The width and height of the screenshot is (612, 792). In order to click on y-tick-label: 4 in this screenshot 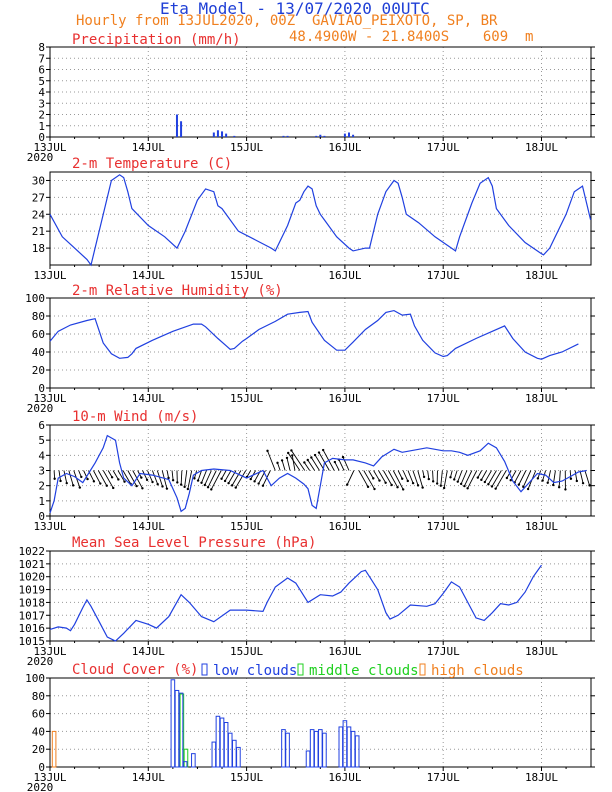, I will do `click(41, 455)`.